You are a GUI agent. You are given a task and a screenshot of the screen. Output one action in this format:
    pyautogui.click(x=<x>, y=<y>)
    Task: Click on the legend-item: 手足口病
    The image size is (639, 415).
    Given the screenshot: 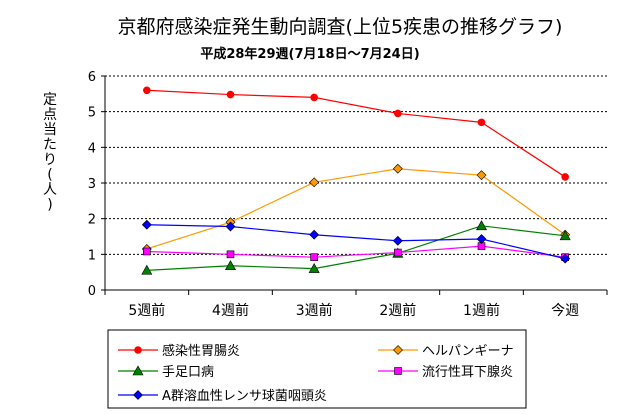 What is the action you would take?
    pyautogui.click(x=166, y=372)
    